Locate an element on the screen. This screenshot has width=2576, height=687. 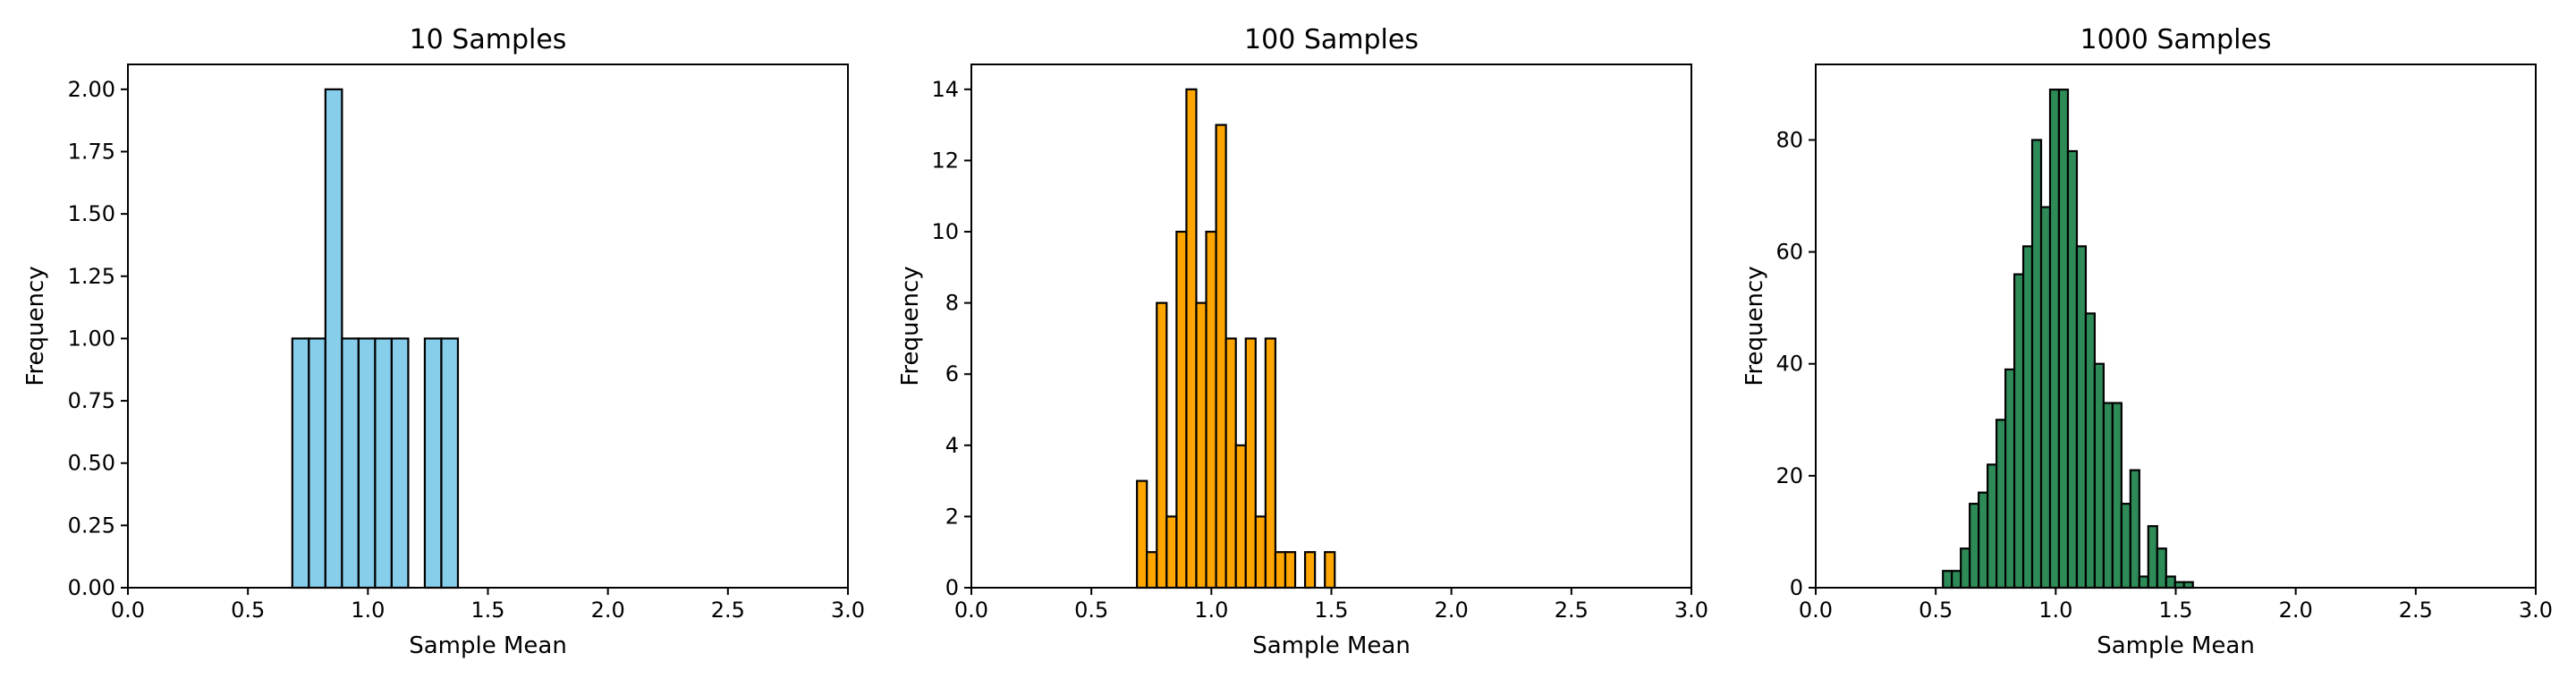
y-tick-label: 40 is located at coordinates (1789, 364).